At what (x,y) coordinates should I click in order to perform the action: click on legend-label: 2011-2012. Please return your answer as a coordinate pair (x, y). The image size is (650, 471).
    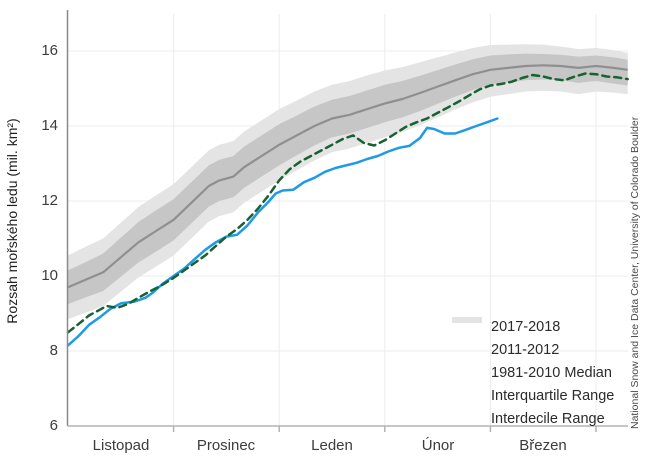
    Looking at the image, I should click on (525, 349).